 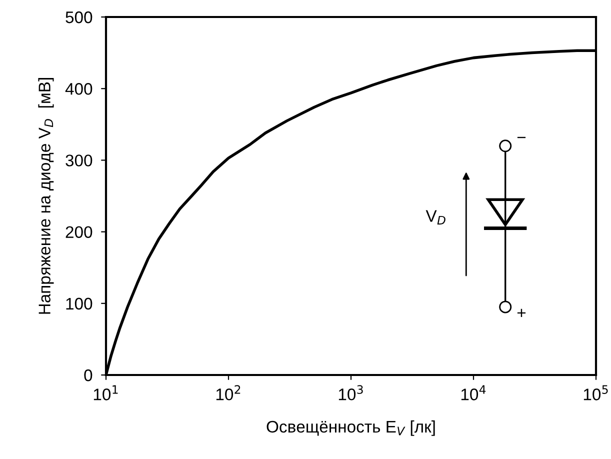 What do you see at coordinates (78, 89) in the screenshot?
I see `y-tick-label: 400` at bounding box center [78, 89].